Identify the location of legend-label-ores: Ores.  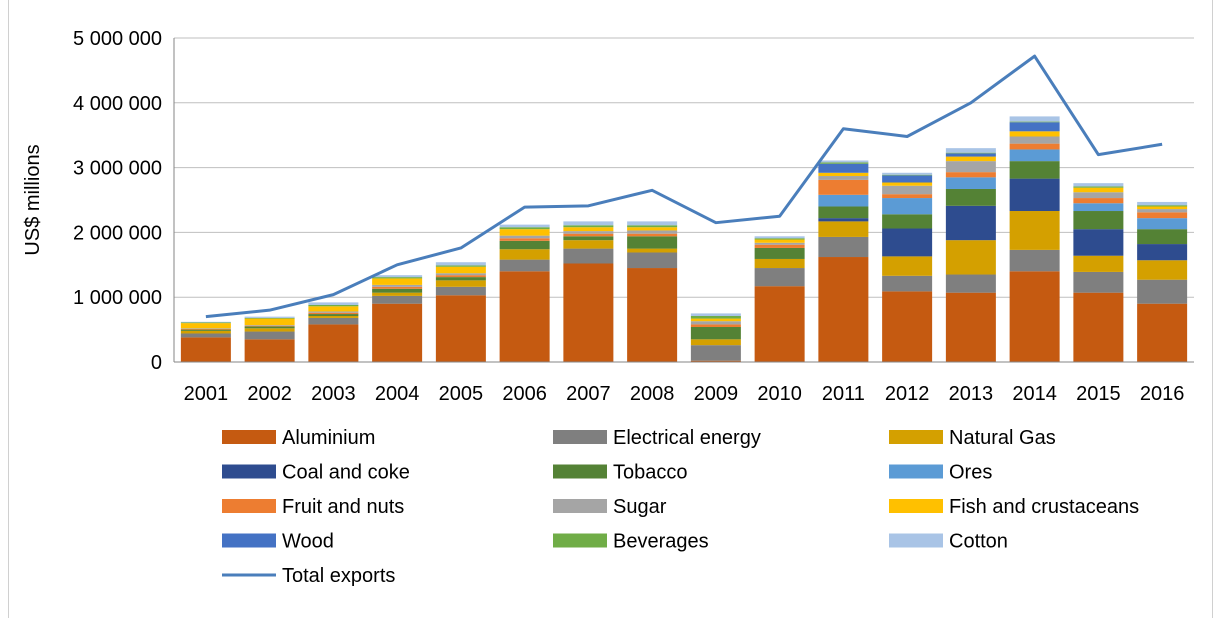
(970, 473).